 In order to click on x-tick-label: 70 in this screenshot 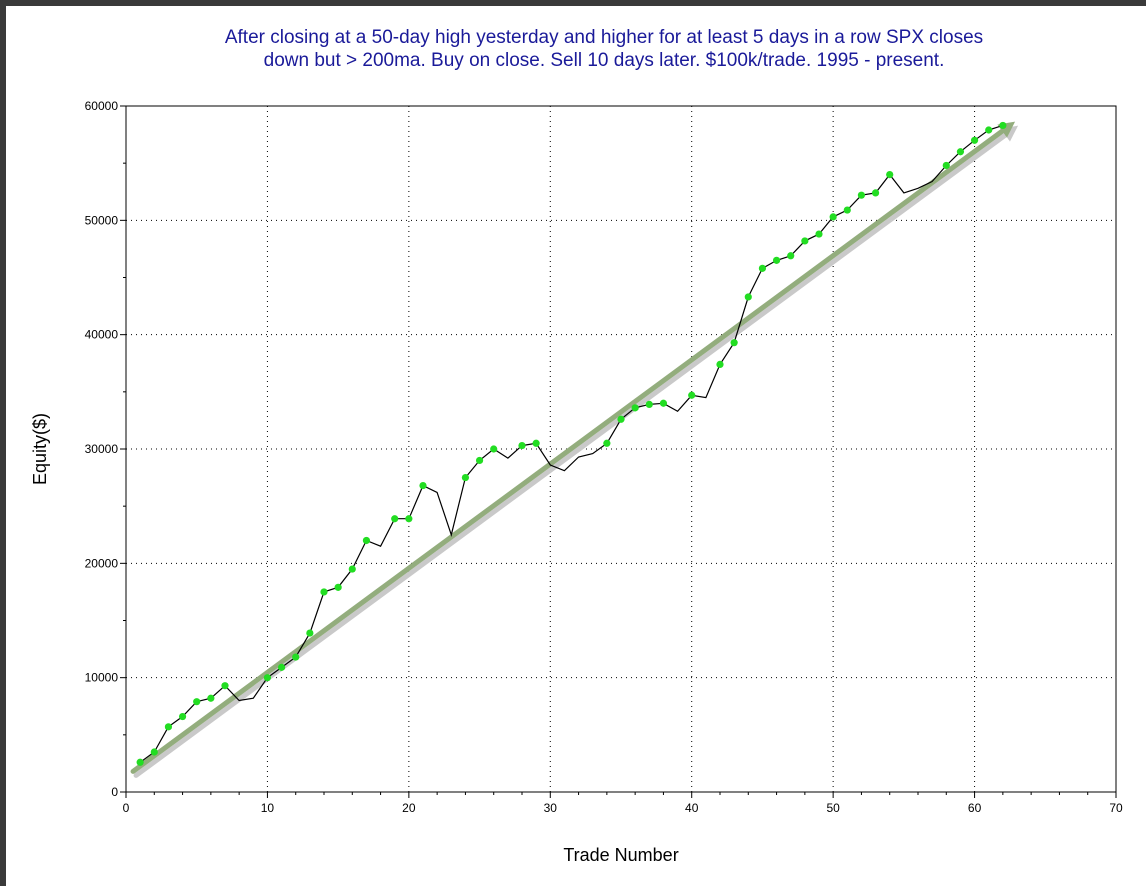, I will do `click(1116, 808)`.